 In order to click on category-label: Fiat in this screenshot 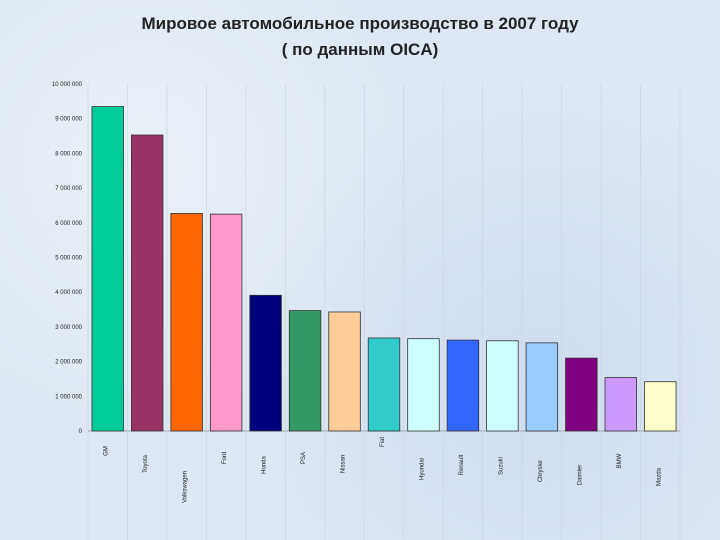, I will do `click(383, 442)`.